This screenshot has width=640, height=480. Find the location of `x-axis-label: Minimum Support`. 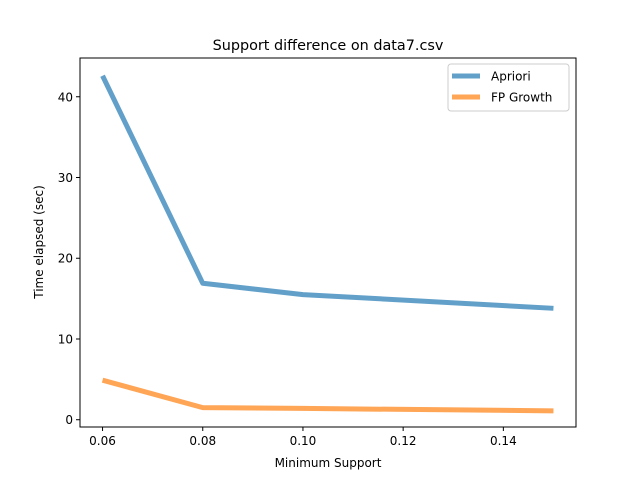

x-axis-label: Minimum Support is located at coordinates (328, 463).